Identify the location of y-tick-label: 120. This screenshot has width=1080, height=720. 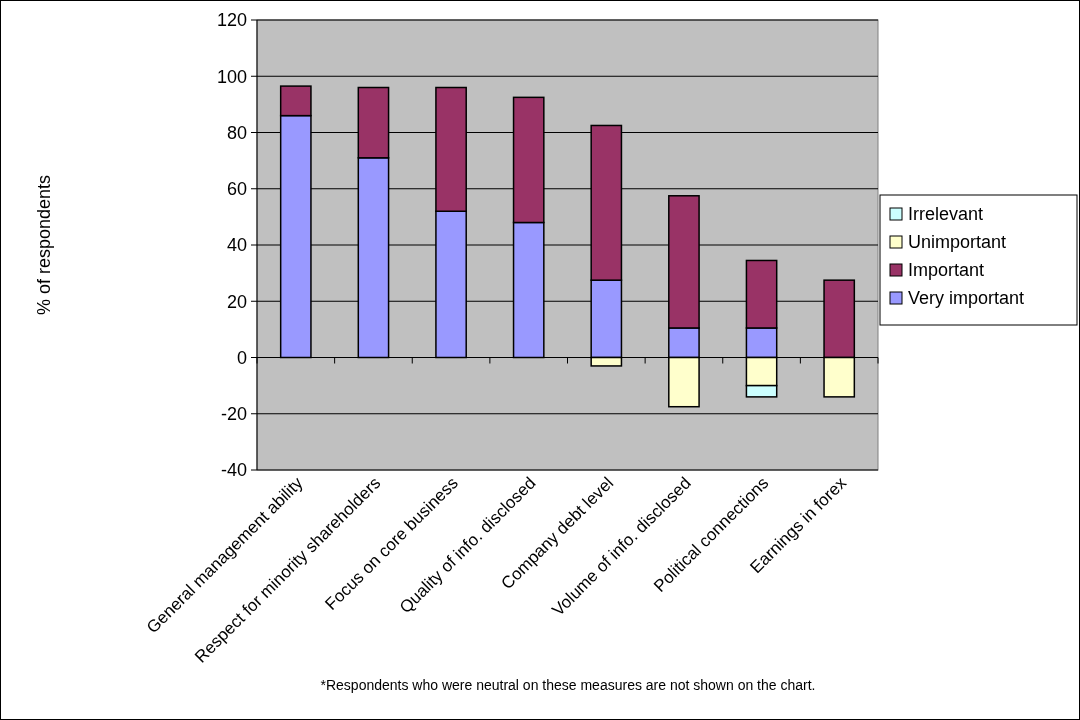
(231, 20).